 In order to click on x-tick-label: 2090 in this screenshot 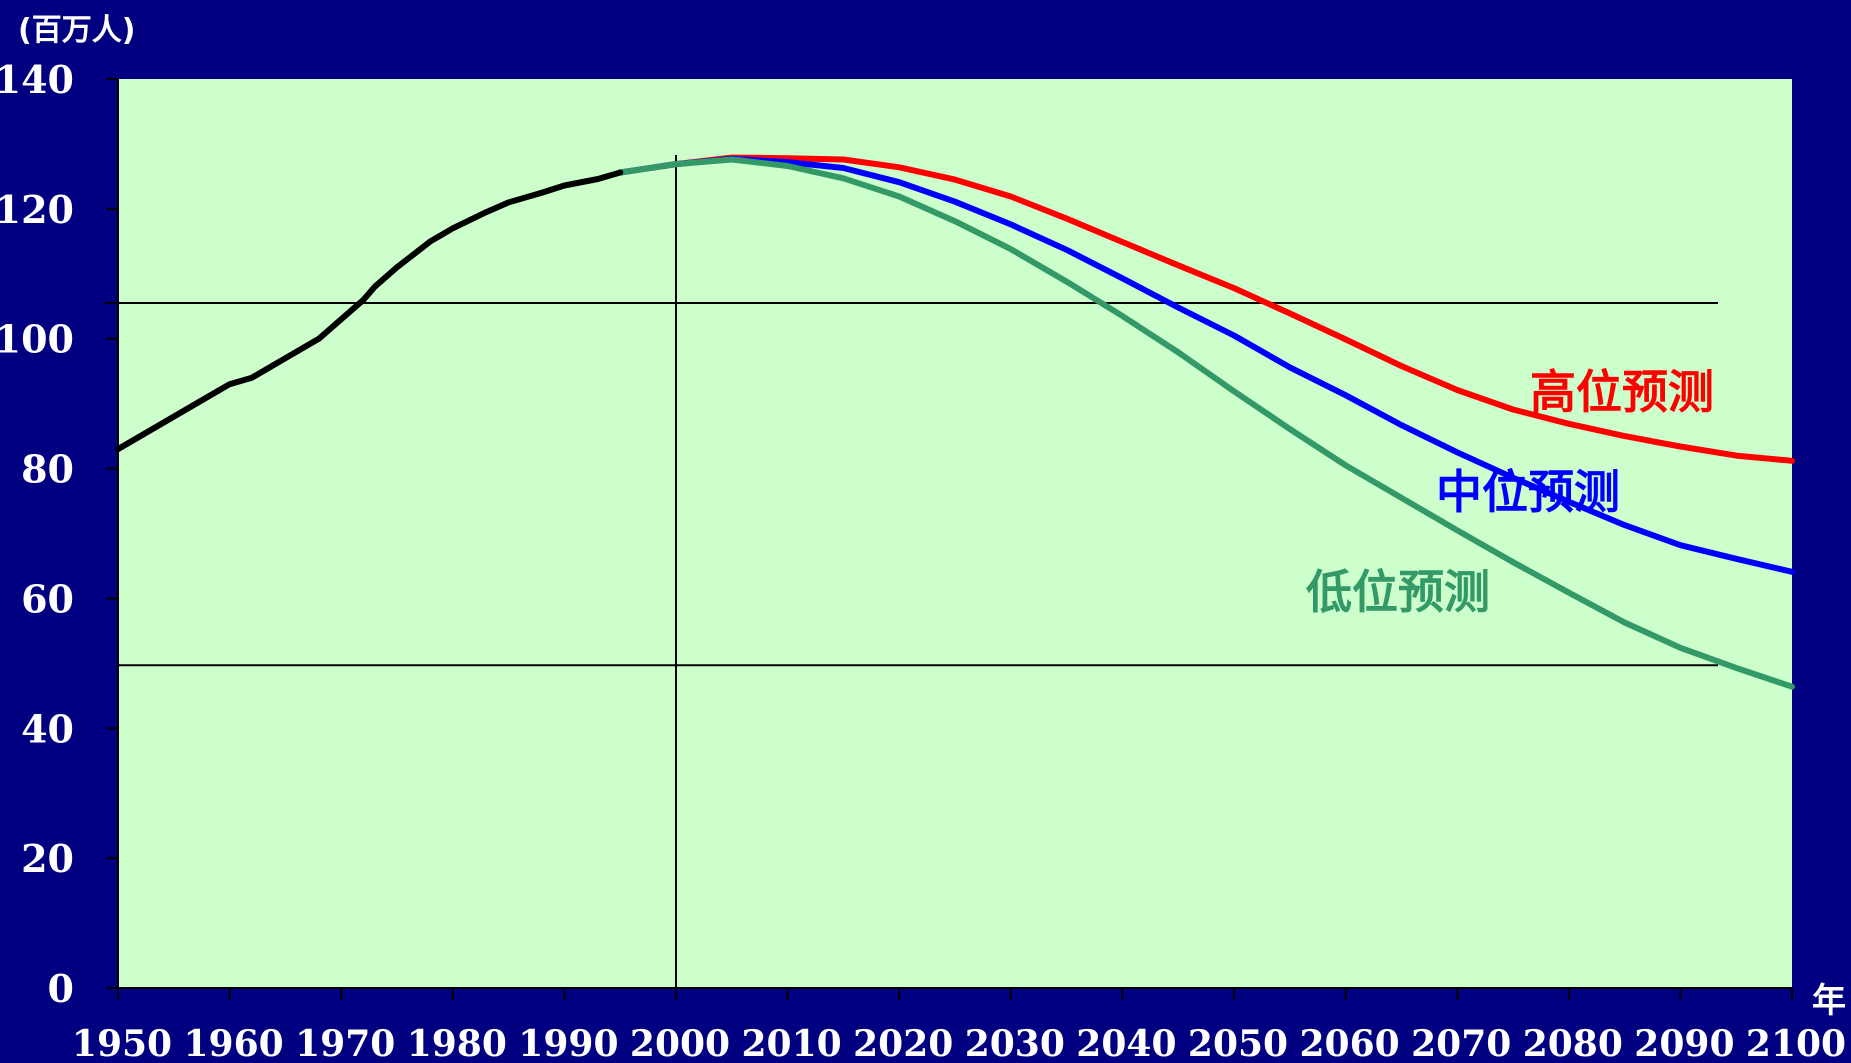, I will do `click(1684, 1043)`.